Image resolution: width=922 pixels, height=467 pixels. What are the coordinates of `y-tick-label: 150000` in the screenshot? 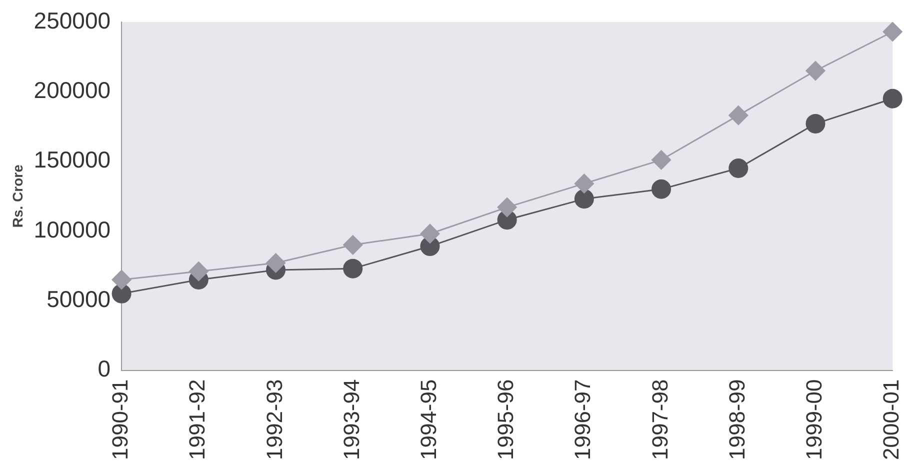 It's located at (72, 159).